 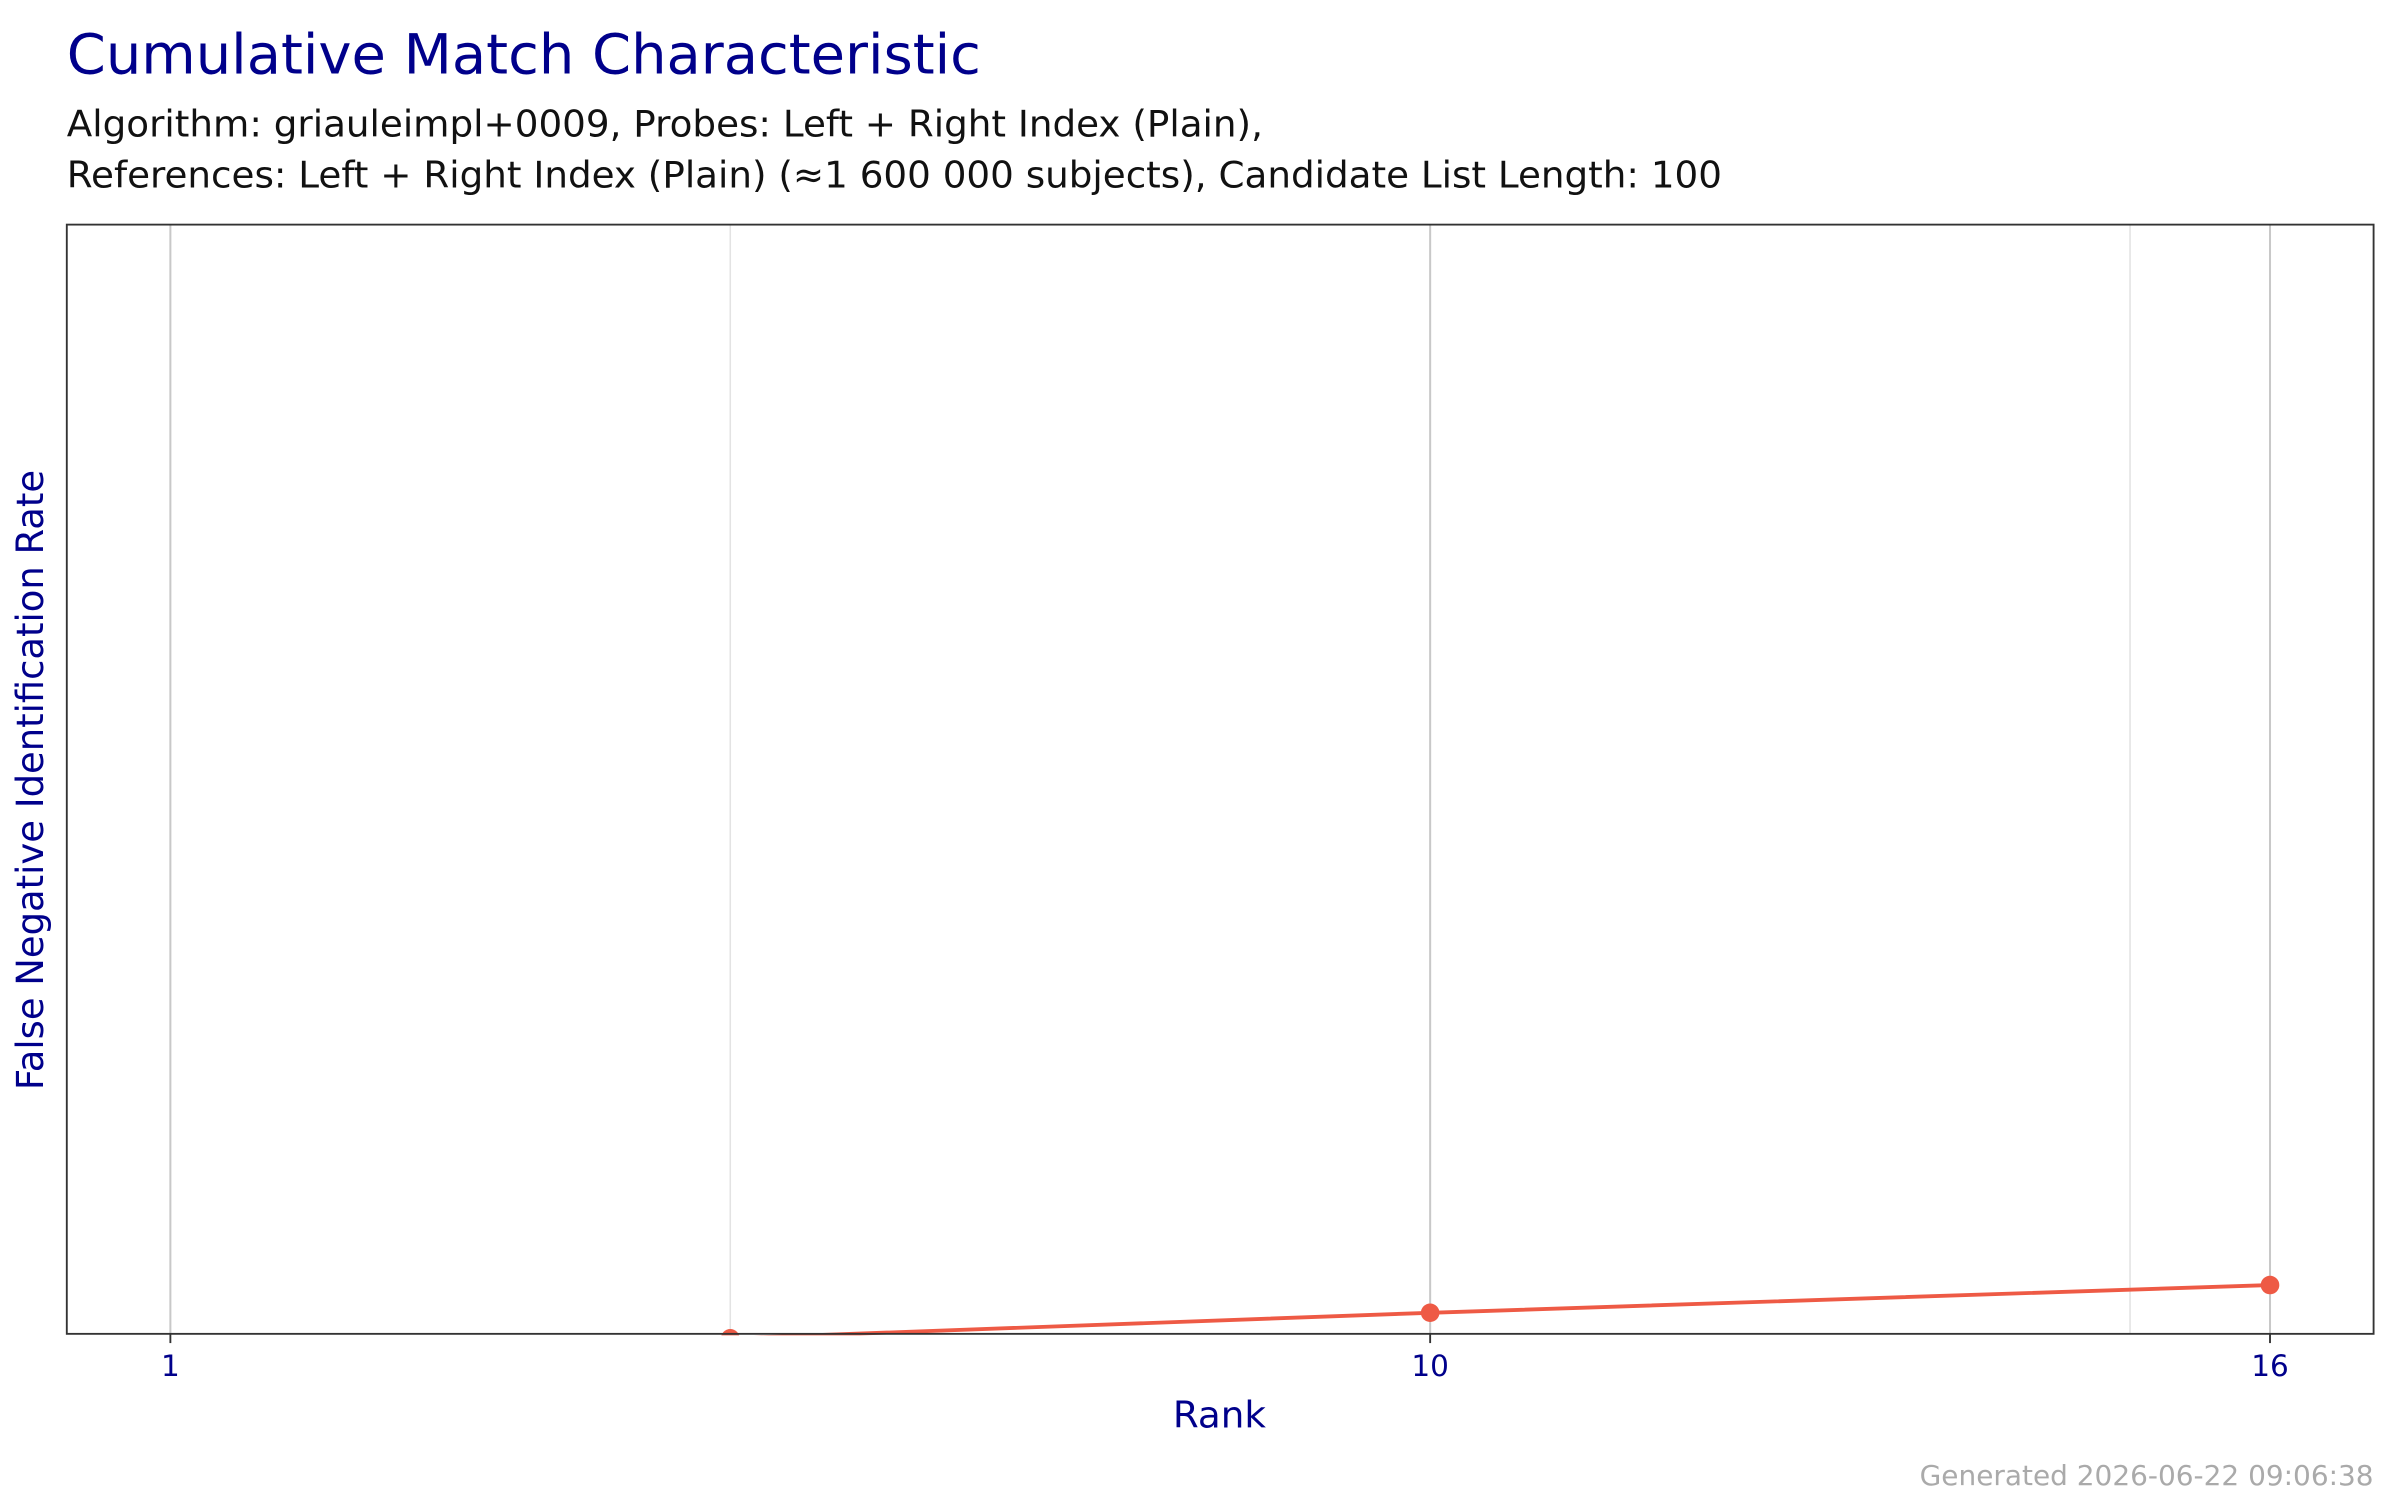 What do you see at coordinates (524, 55) in the screenshot?
I see `chart-title: Cumulative Match Characteristic` at bounding box center [524, 55].